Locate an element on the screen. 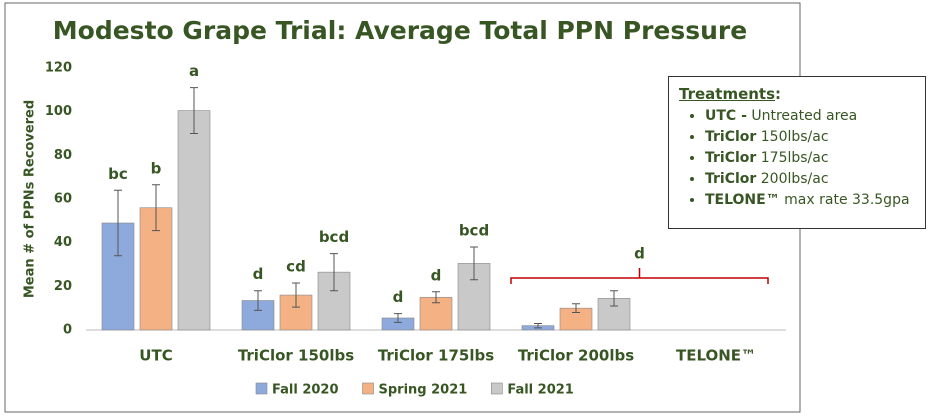 The width and height of the screenshot is (936, 418). treatment-item: TriClor 150lbs/ac is located at coordinates (810, 137).